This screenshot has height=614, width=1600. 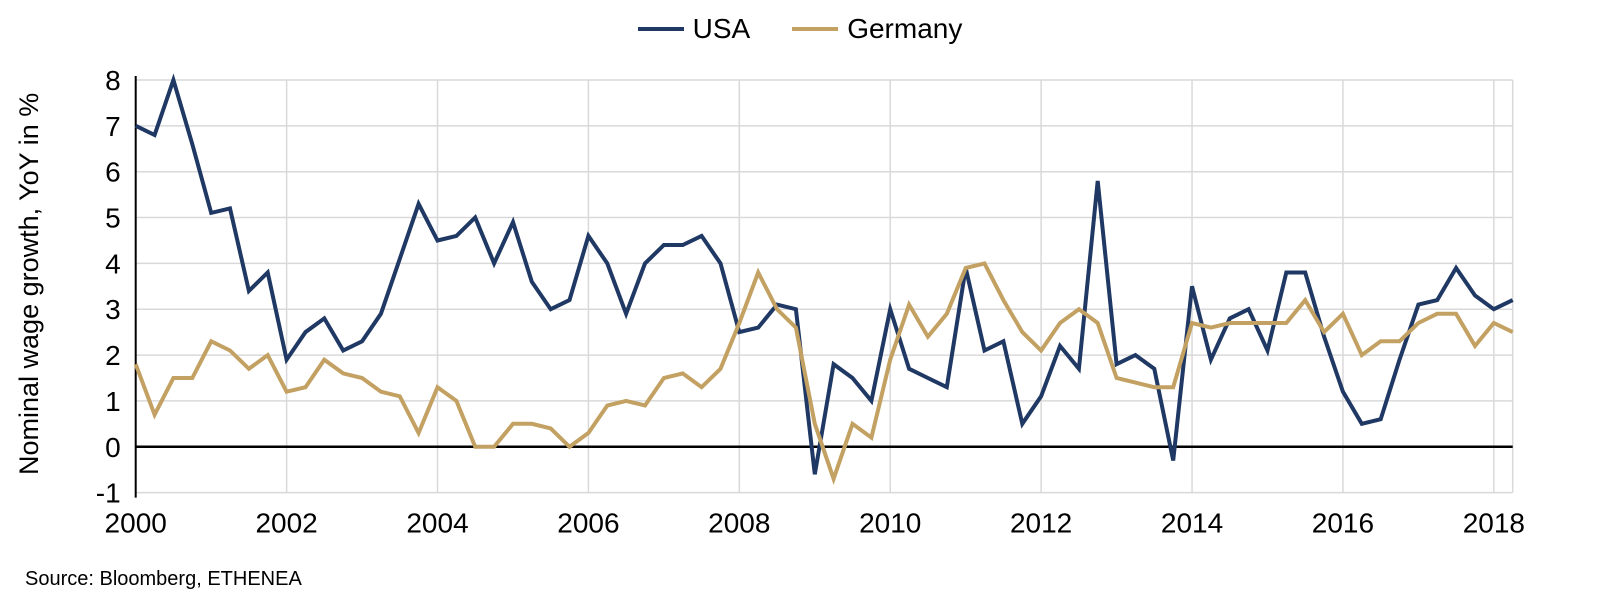 What do you see at coordinates (286, 523) in the screenshot?
I see `x-tick-label-2002: 2002` at bounding box center [286, 523].